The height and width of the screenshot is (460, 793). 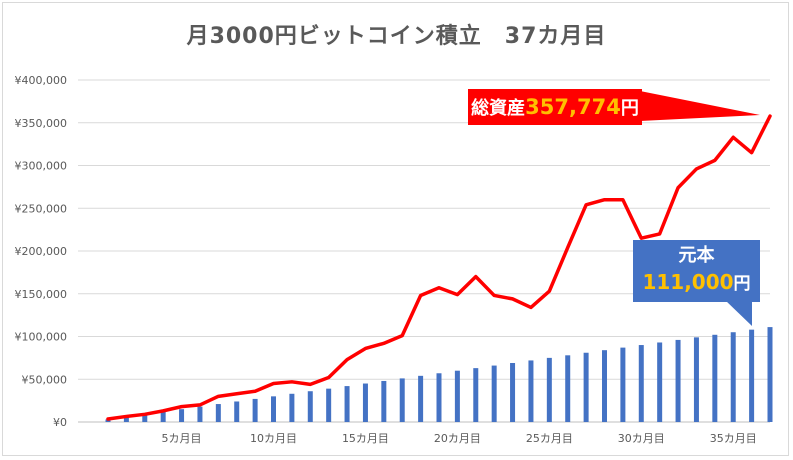 I want to click on x-tick-label: 15カ月目, so click(x=365, y=438).